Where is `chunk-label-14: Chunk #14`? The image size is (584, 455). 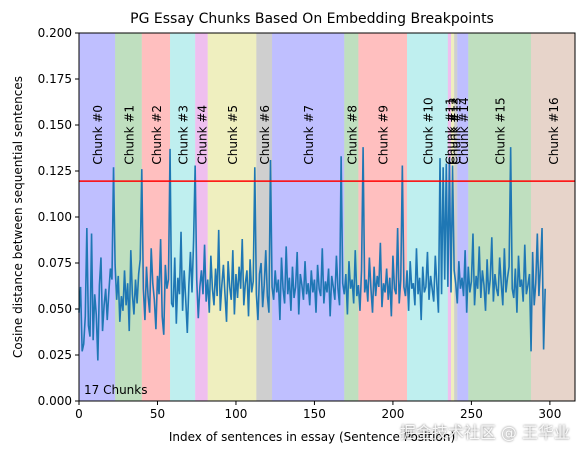 chunk-label-14: Chunk #14 is located at coordinates (464, 130).